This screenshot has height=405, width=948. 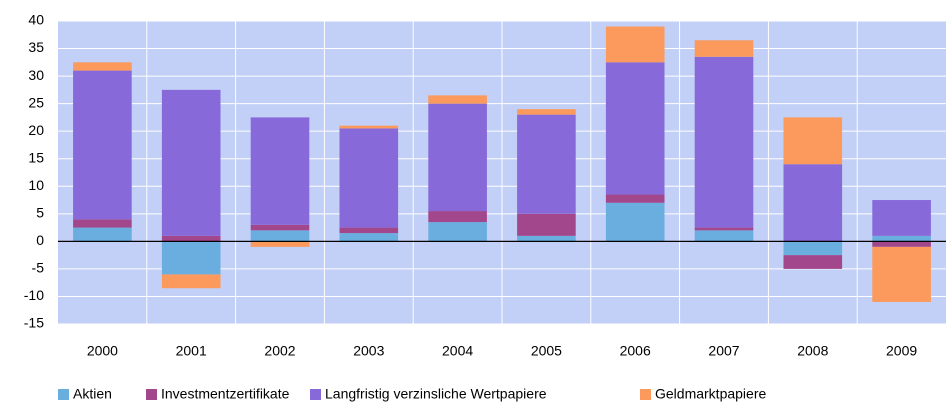 I want to click on y-tick-label: -15, so click(x=34, y=323).